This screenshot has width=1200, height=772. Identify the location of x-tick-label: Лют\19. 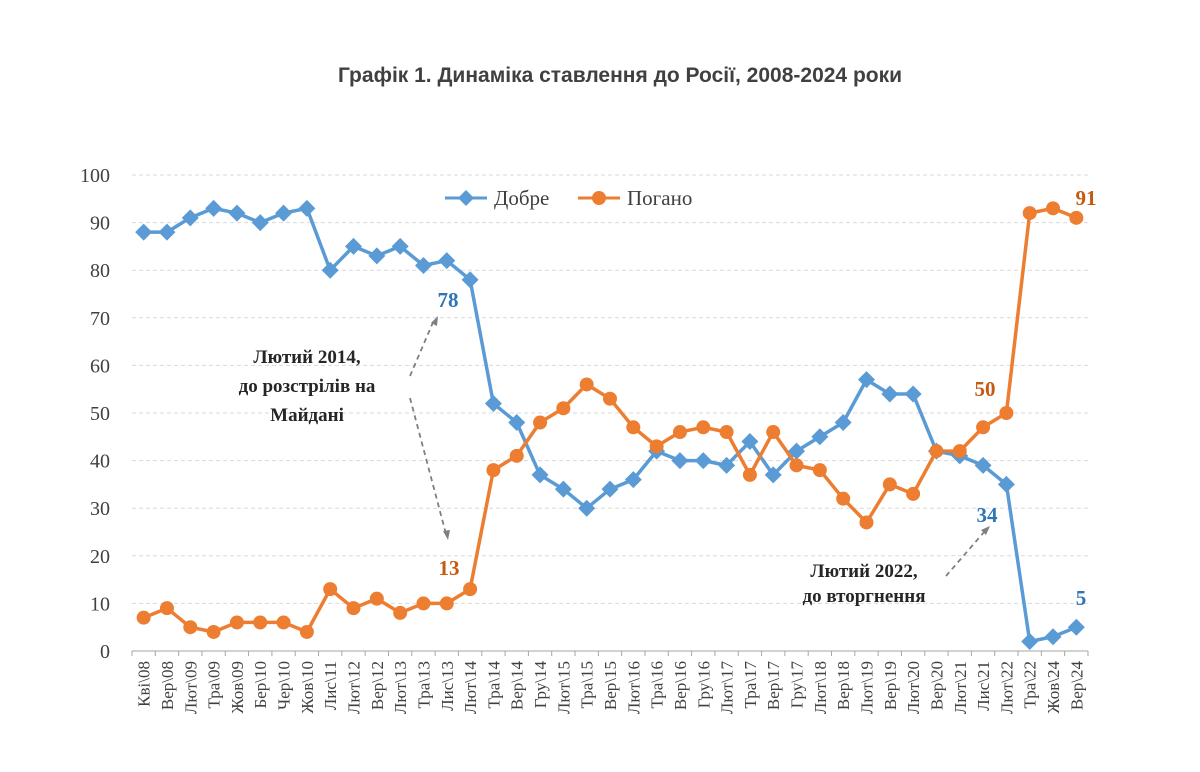
(866, 687).